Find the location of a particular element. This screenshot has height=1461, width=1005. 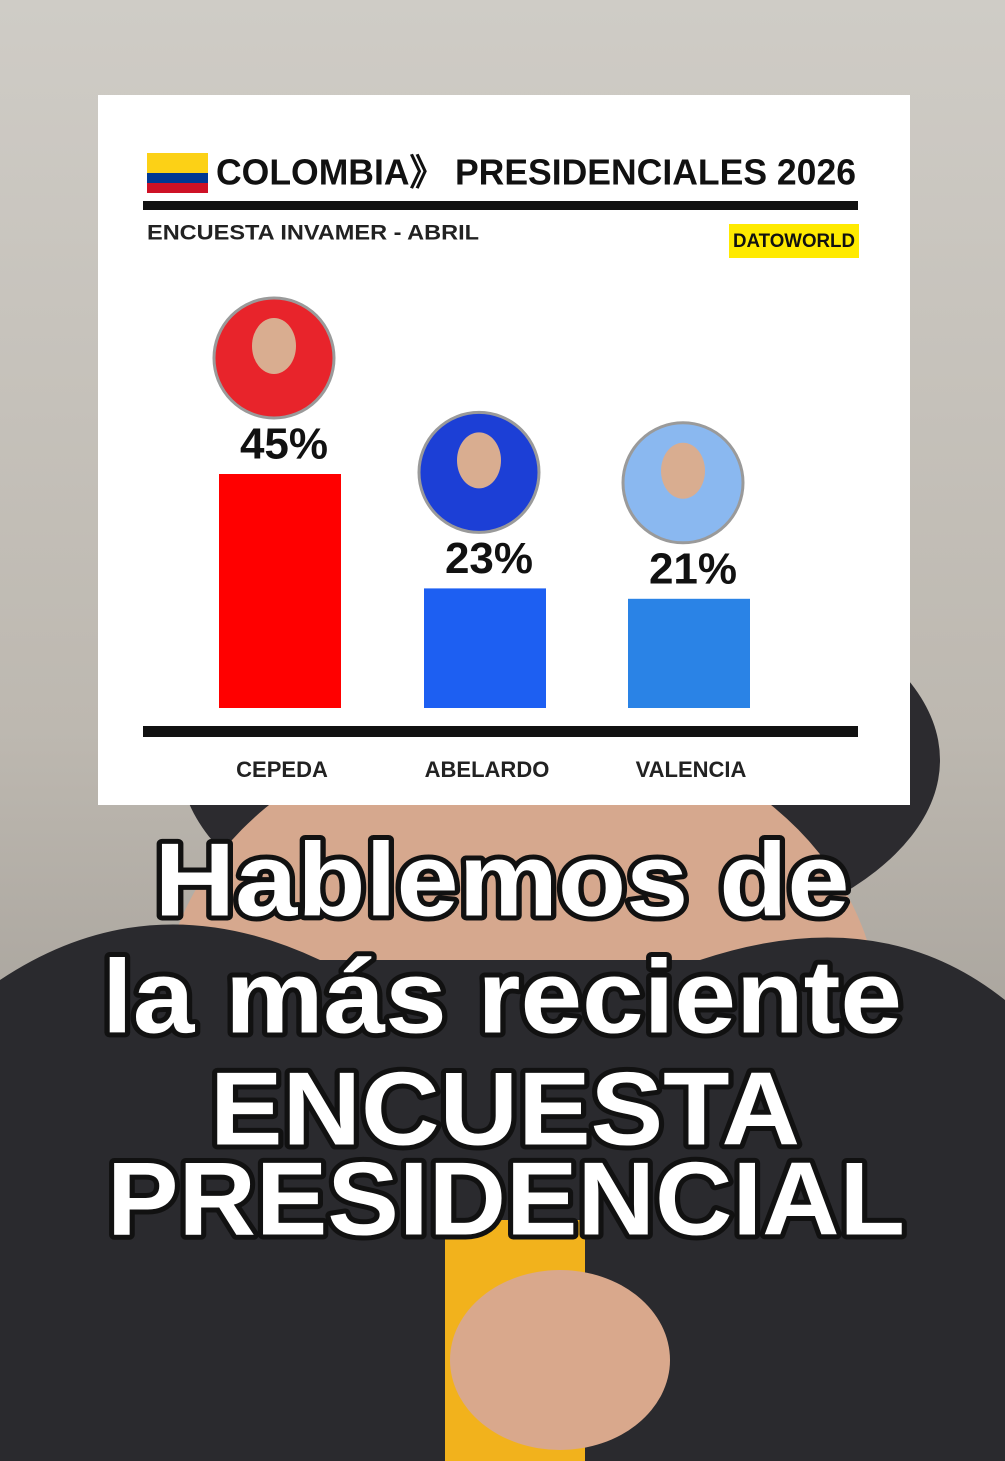

chart-title: COLOMBIA》 PRESIDENCIALES 2026 is located at coordinates (536, 172).